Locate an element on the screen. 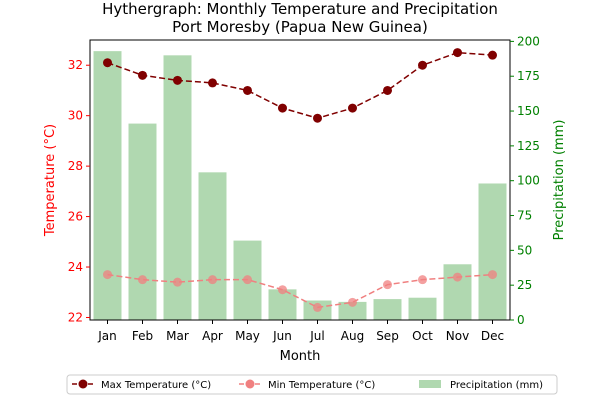 The width and height of the screenshot is (600, 404). chart-title-line2: Port Moresby (Papua New Guinea) is located at coordinates (300, 27).